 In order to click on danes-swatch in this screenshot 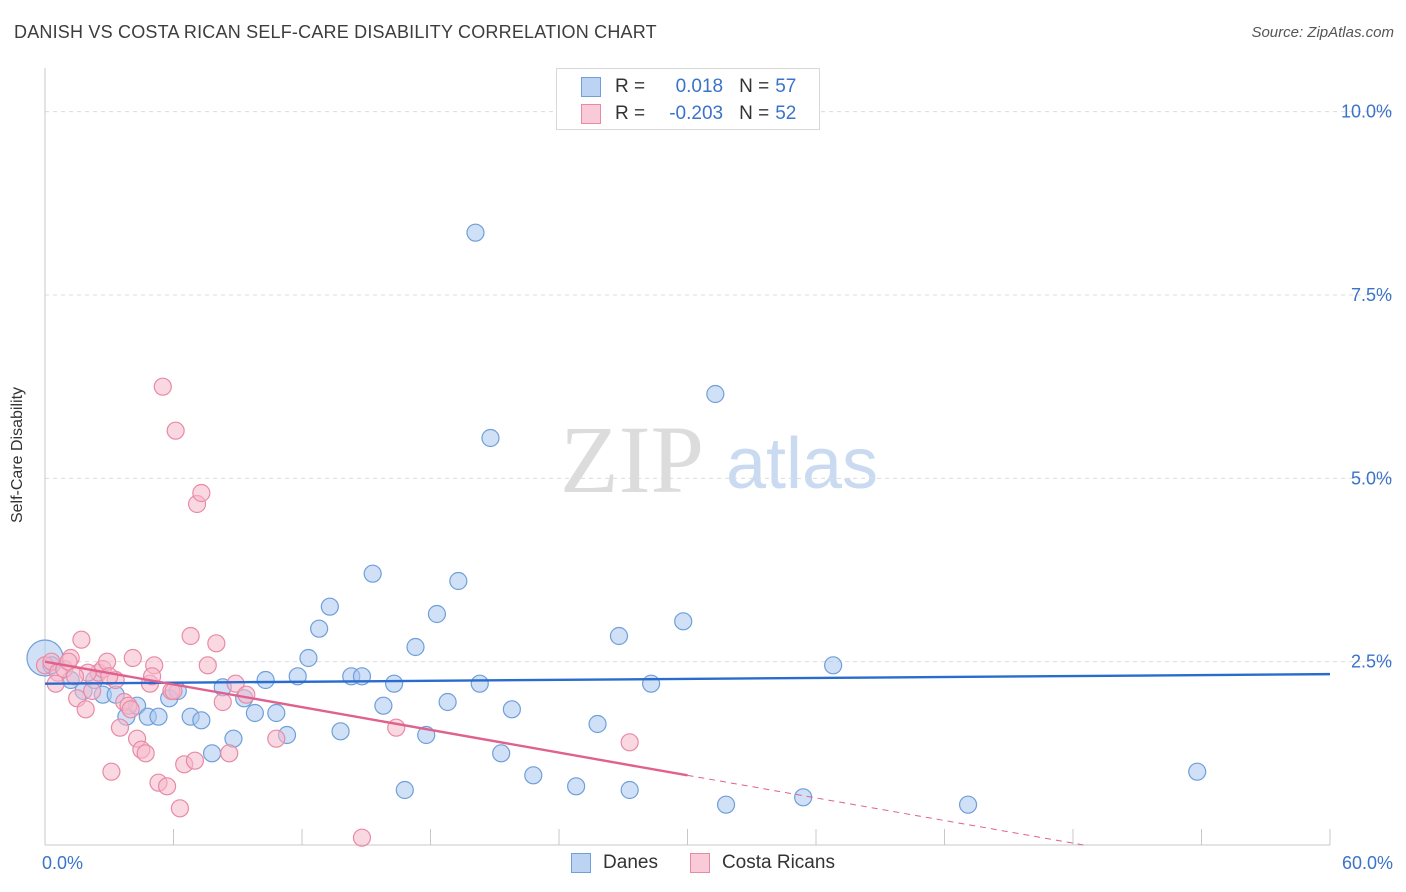, I will do `click(591, 87)`.